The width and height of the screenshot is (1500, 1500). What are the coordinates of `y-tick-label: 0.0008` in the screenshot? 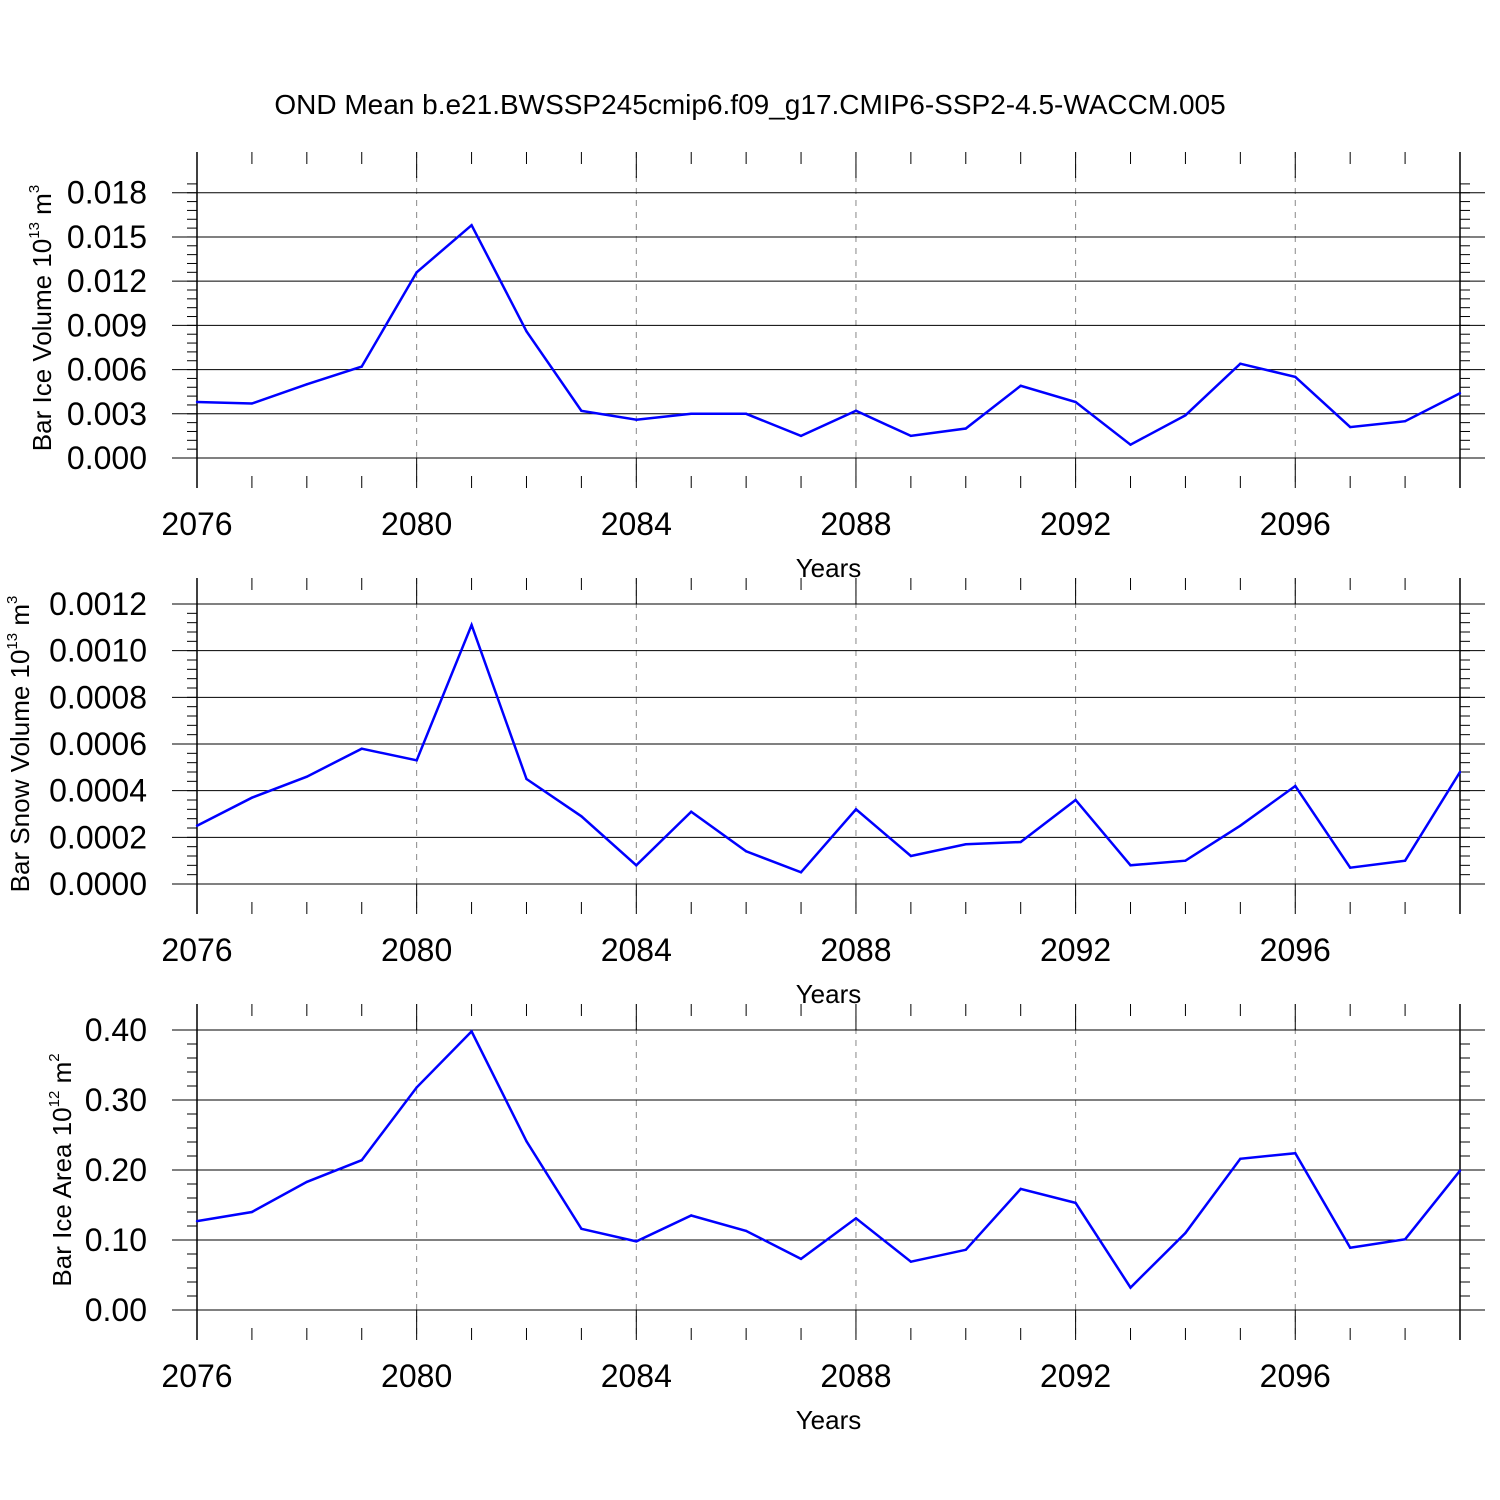 It's located at (98, 697).